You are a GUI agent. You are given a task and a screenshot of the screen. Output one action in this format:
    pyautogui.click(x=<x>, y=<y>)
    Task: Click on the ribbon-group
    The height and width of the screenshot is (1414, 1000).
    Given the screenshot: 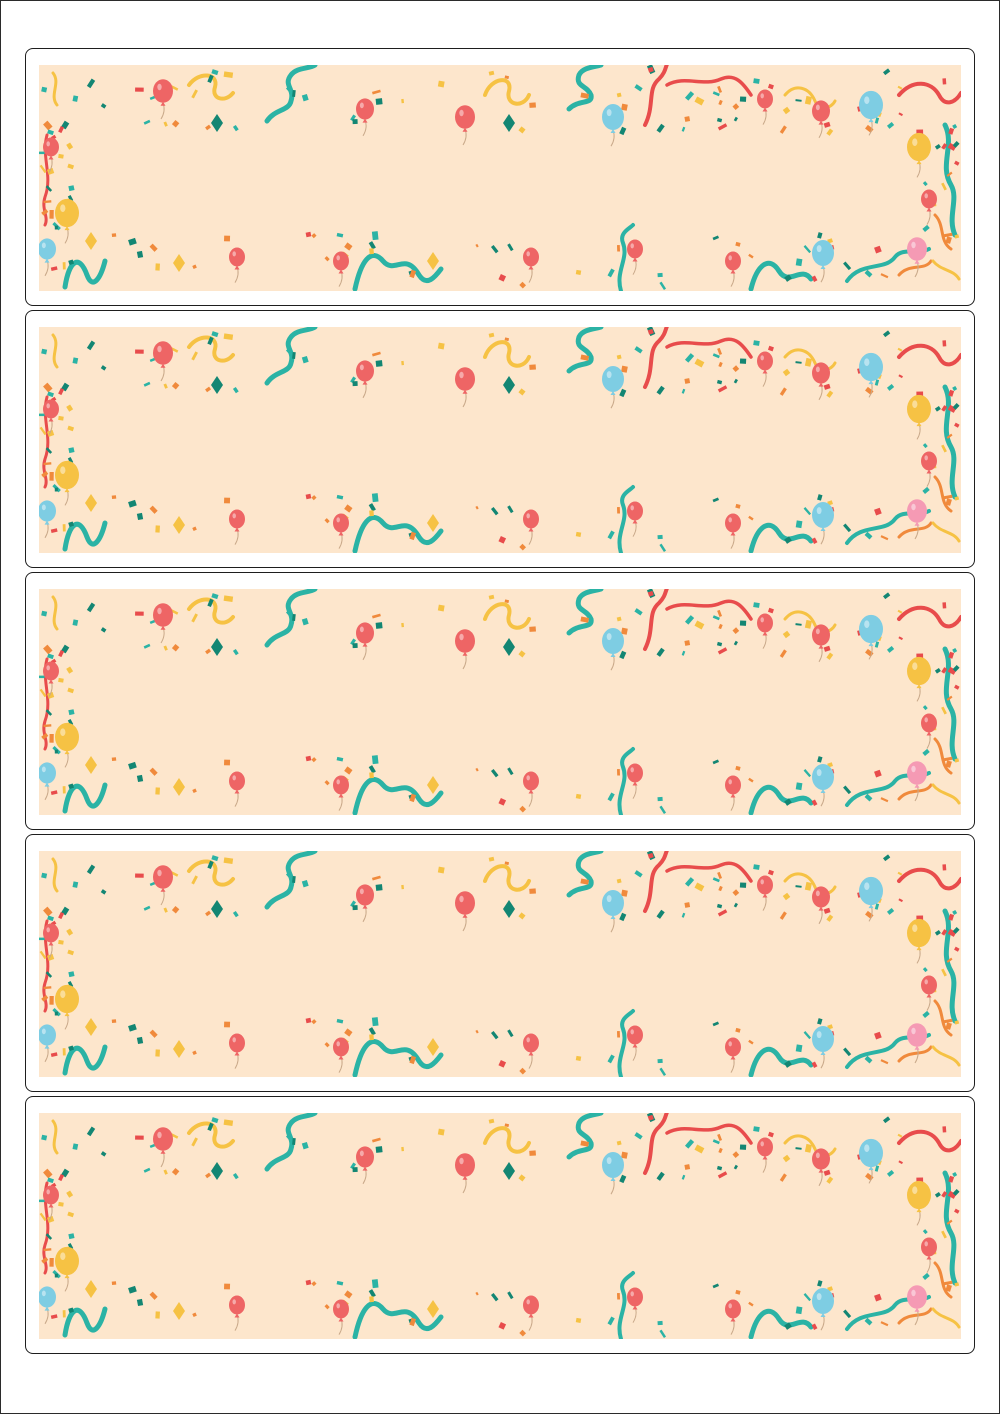 What is the action you would take?
    pyautogui.click(x=501, y=1226)
    